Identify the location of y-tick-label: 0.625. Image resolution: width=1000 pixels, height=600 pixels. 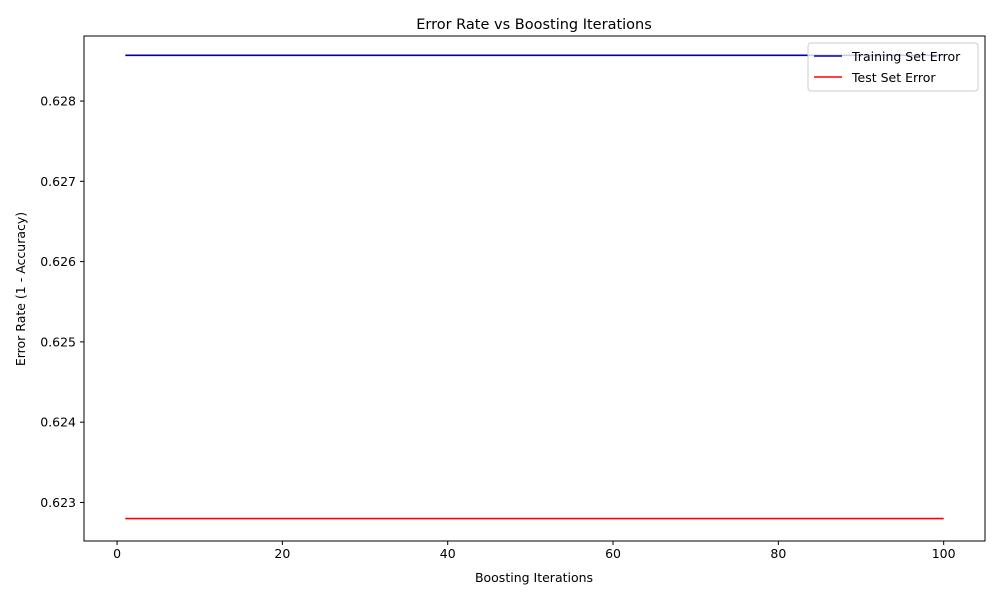
(58, 341).